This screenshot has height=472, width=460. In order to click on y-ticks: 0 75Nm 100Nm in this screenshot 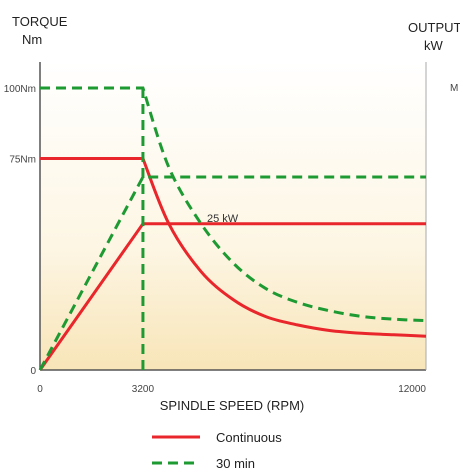, I will do `click(20, 230)`.